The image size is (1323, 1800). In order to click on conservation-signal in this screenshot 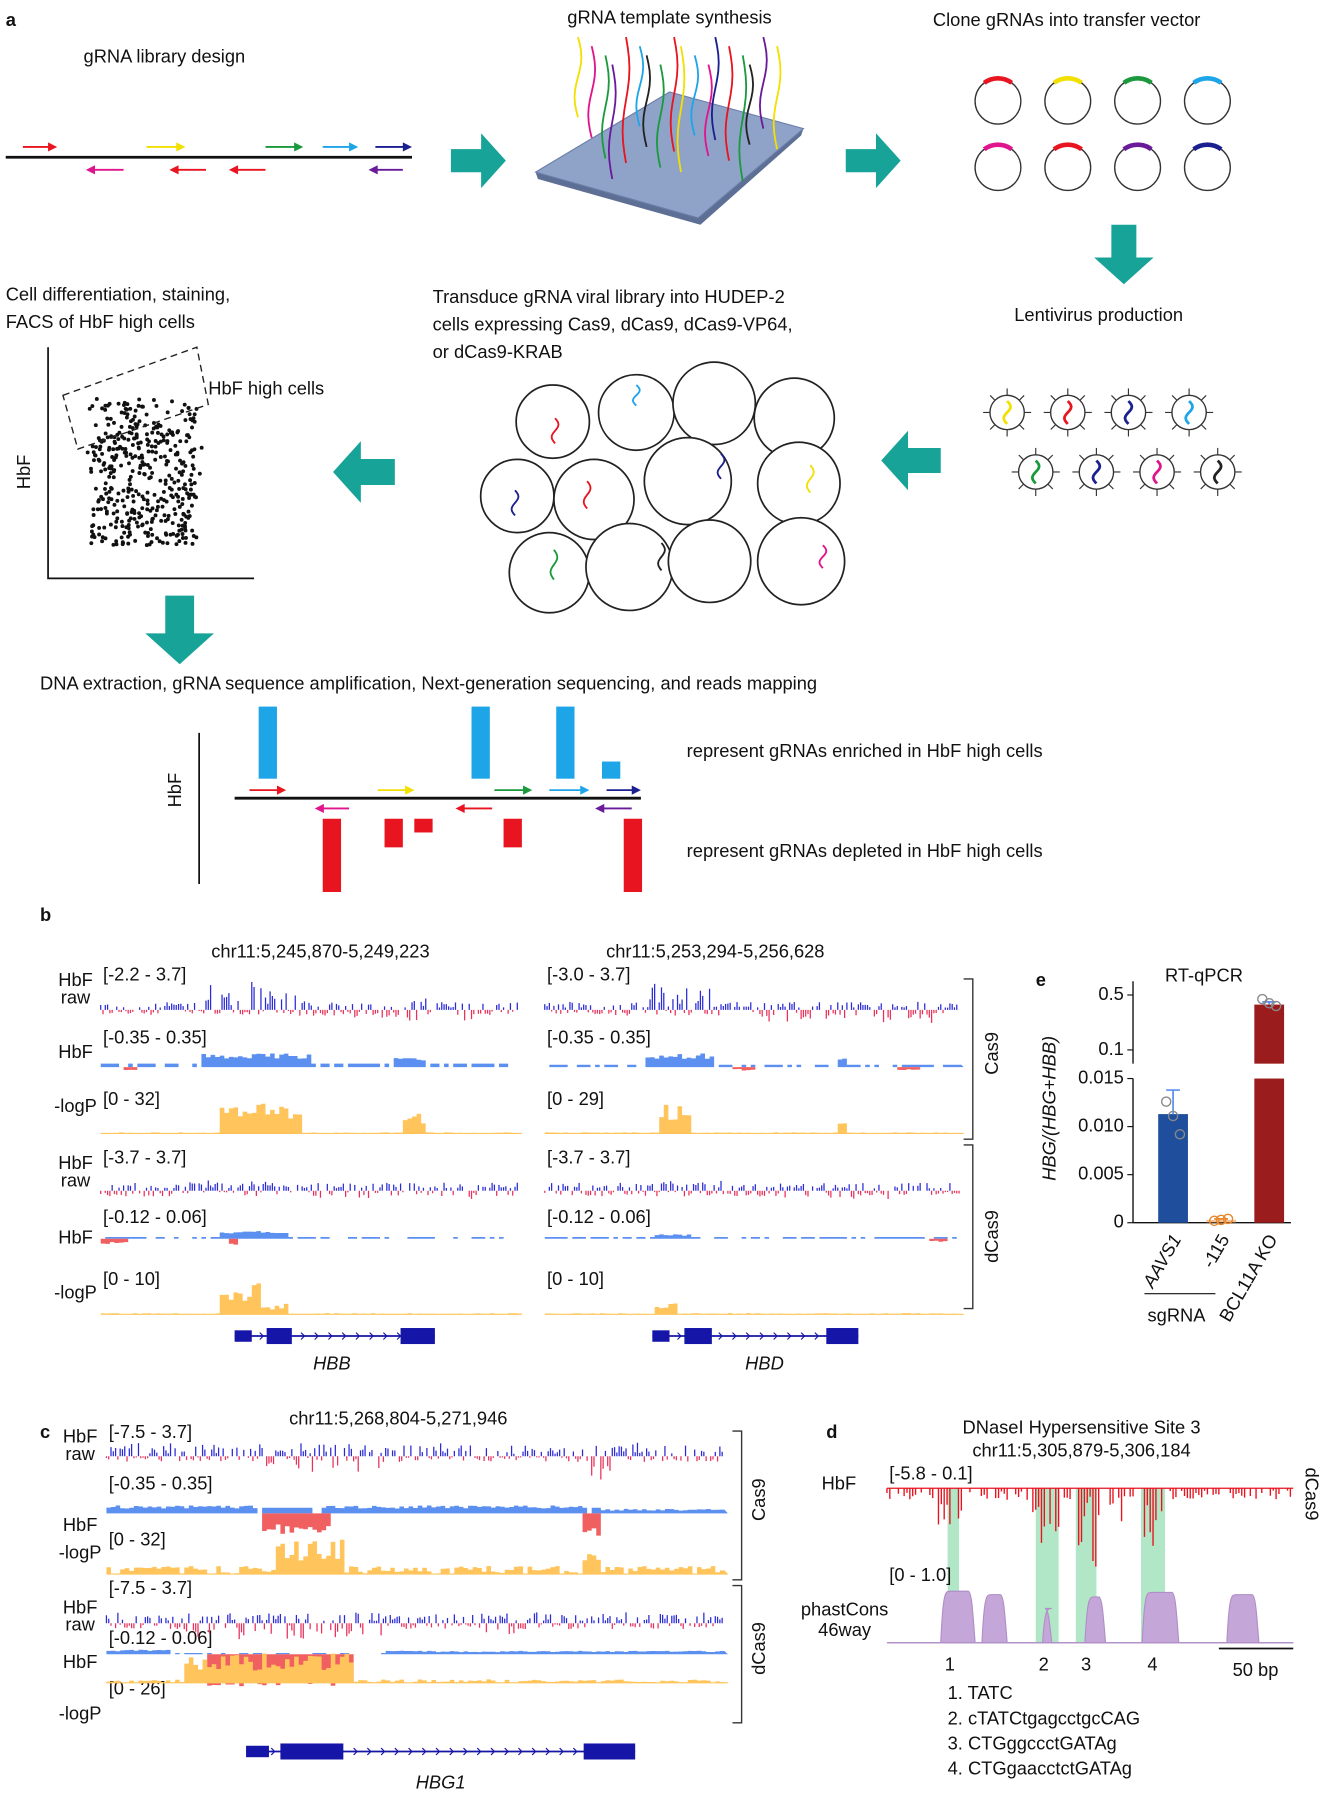, I will do `click(1090, 1617)`.